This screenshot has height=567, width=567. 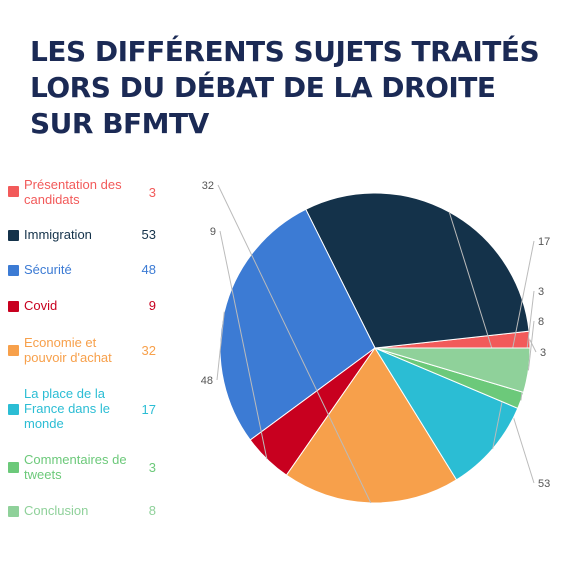 I want to click on legend-label: Conclusion, so click(x=56, y=510).